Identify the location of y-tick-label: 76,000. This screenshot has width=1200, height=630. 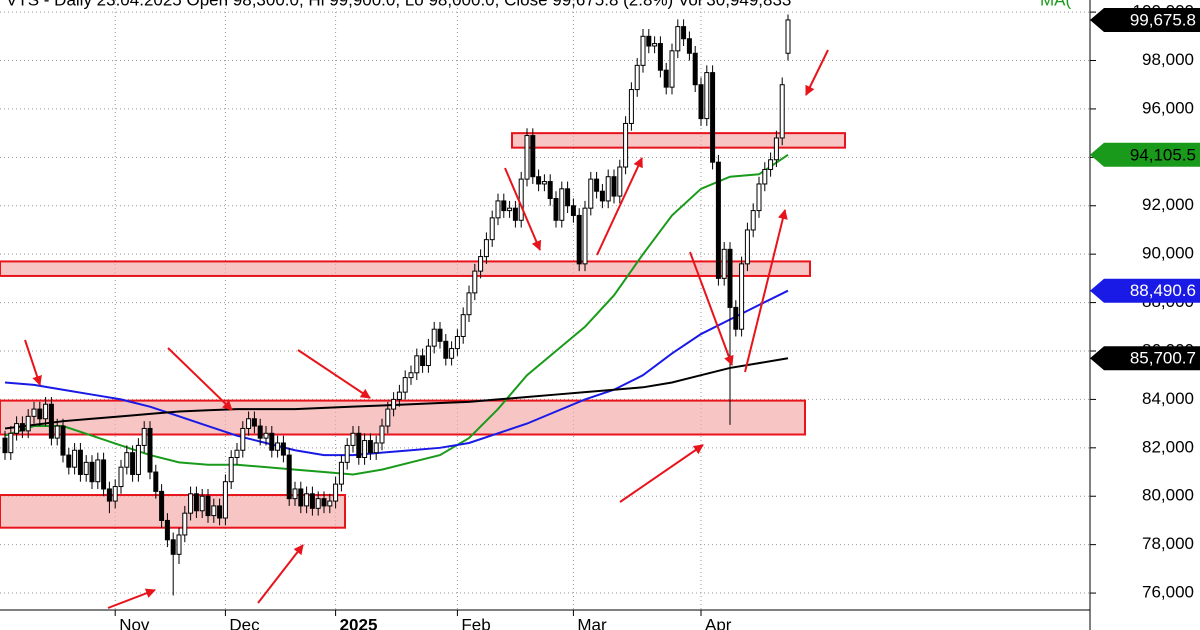
(1168, 592).